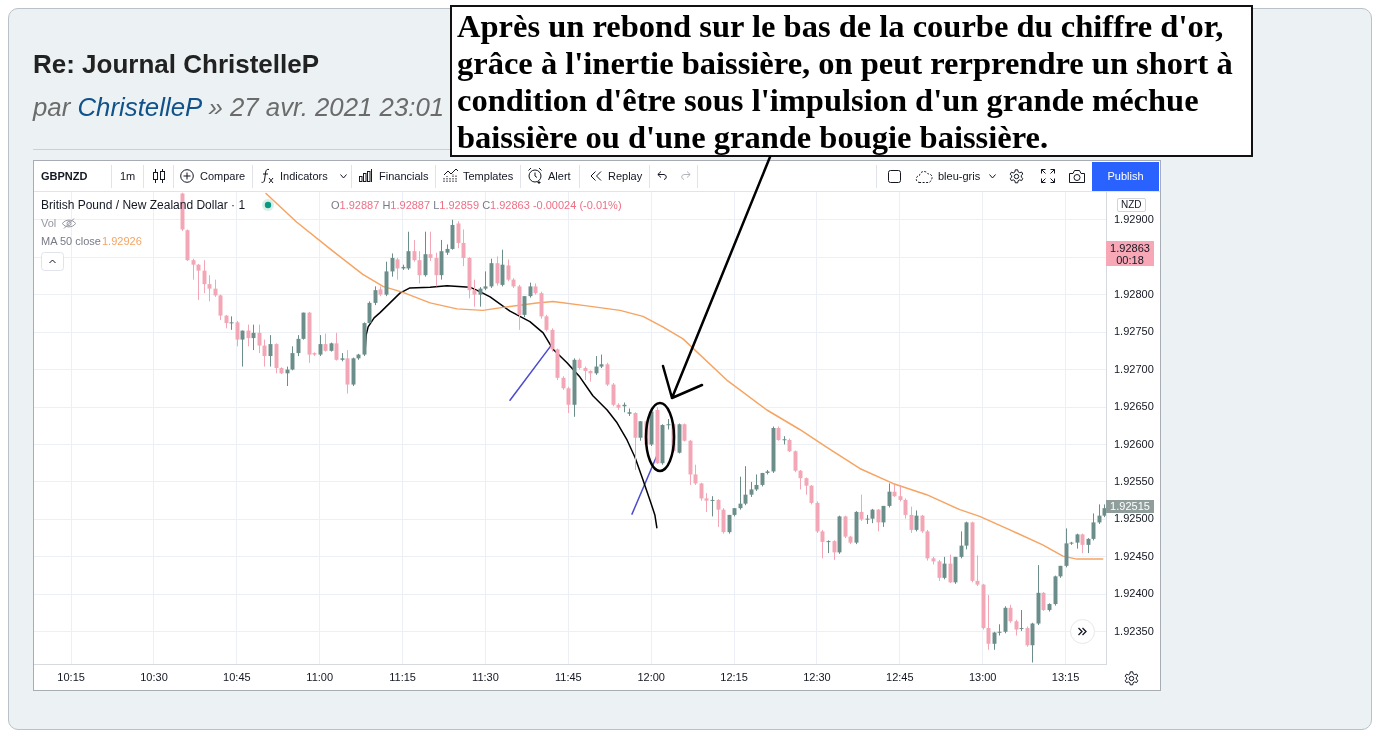  I want to click on x-tick-label: 11:30, so click(485, 676).